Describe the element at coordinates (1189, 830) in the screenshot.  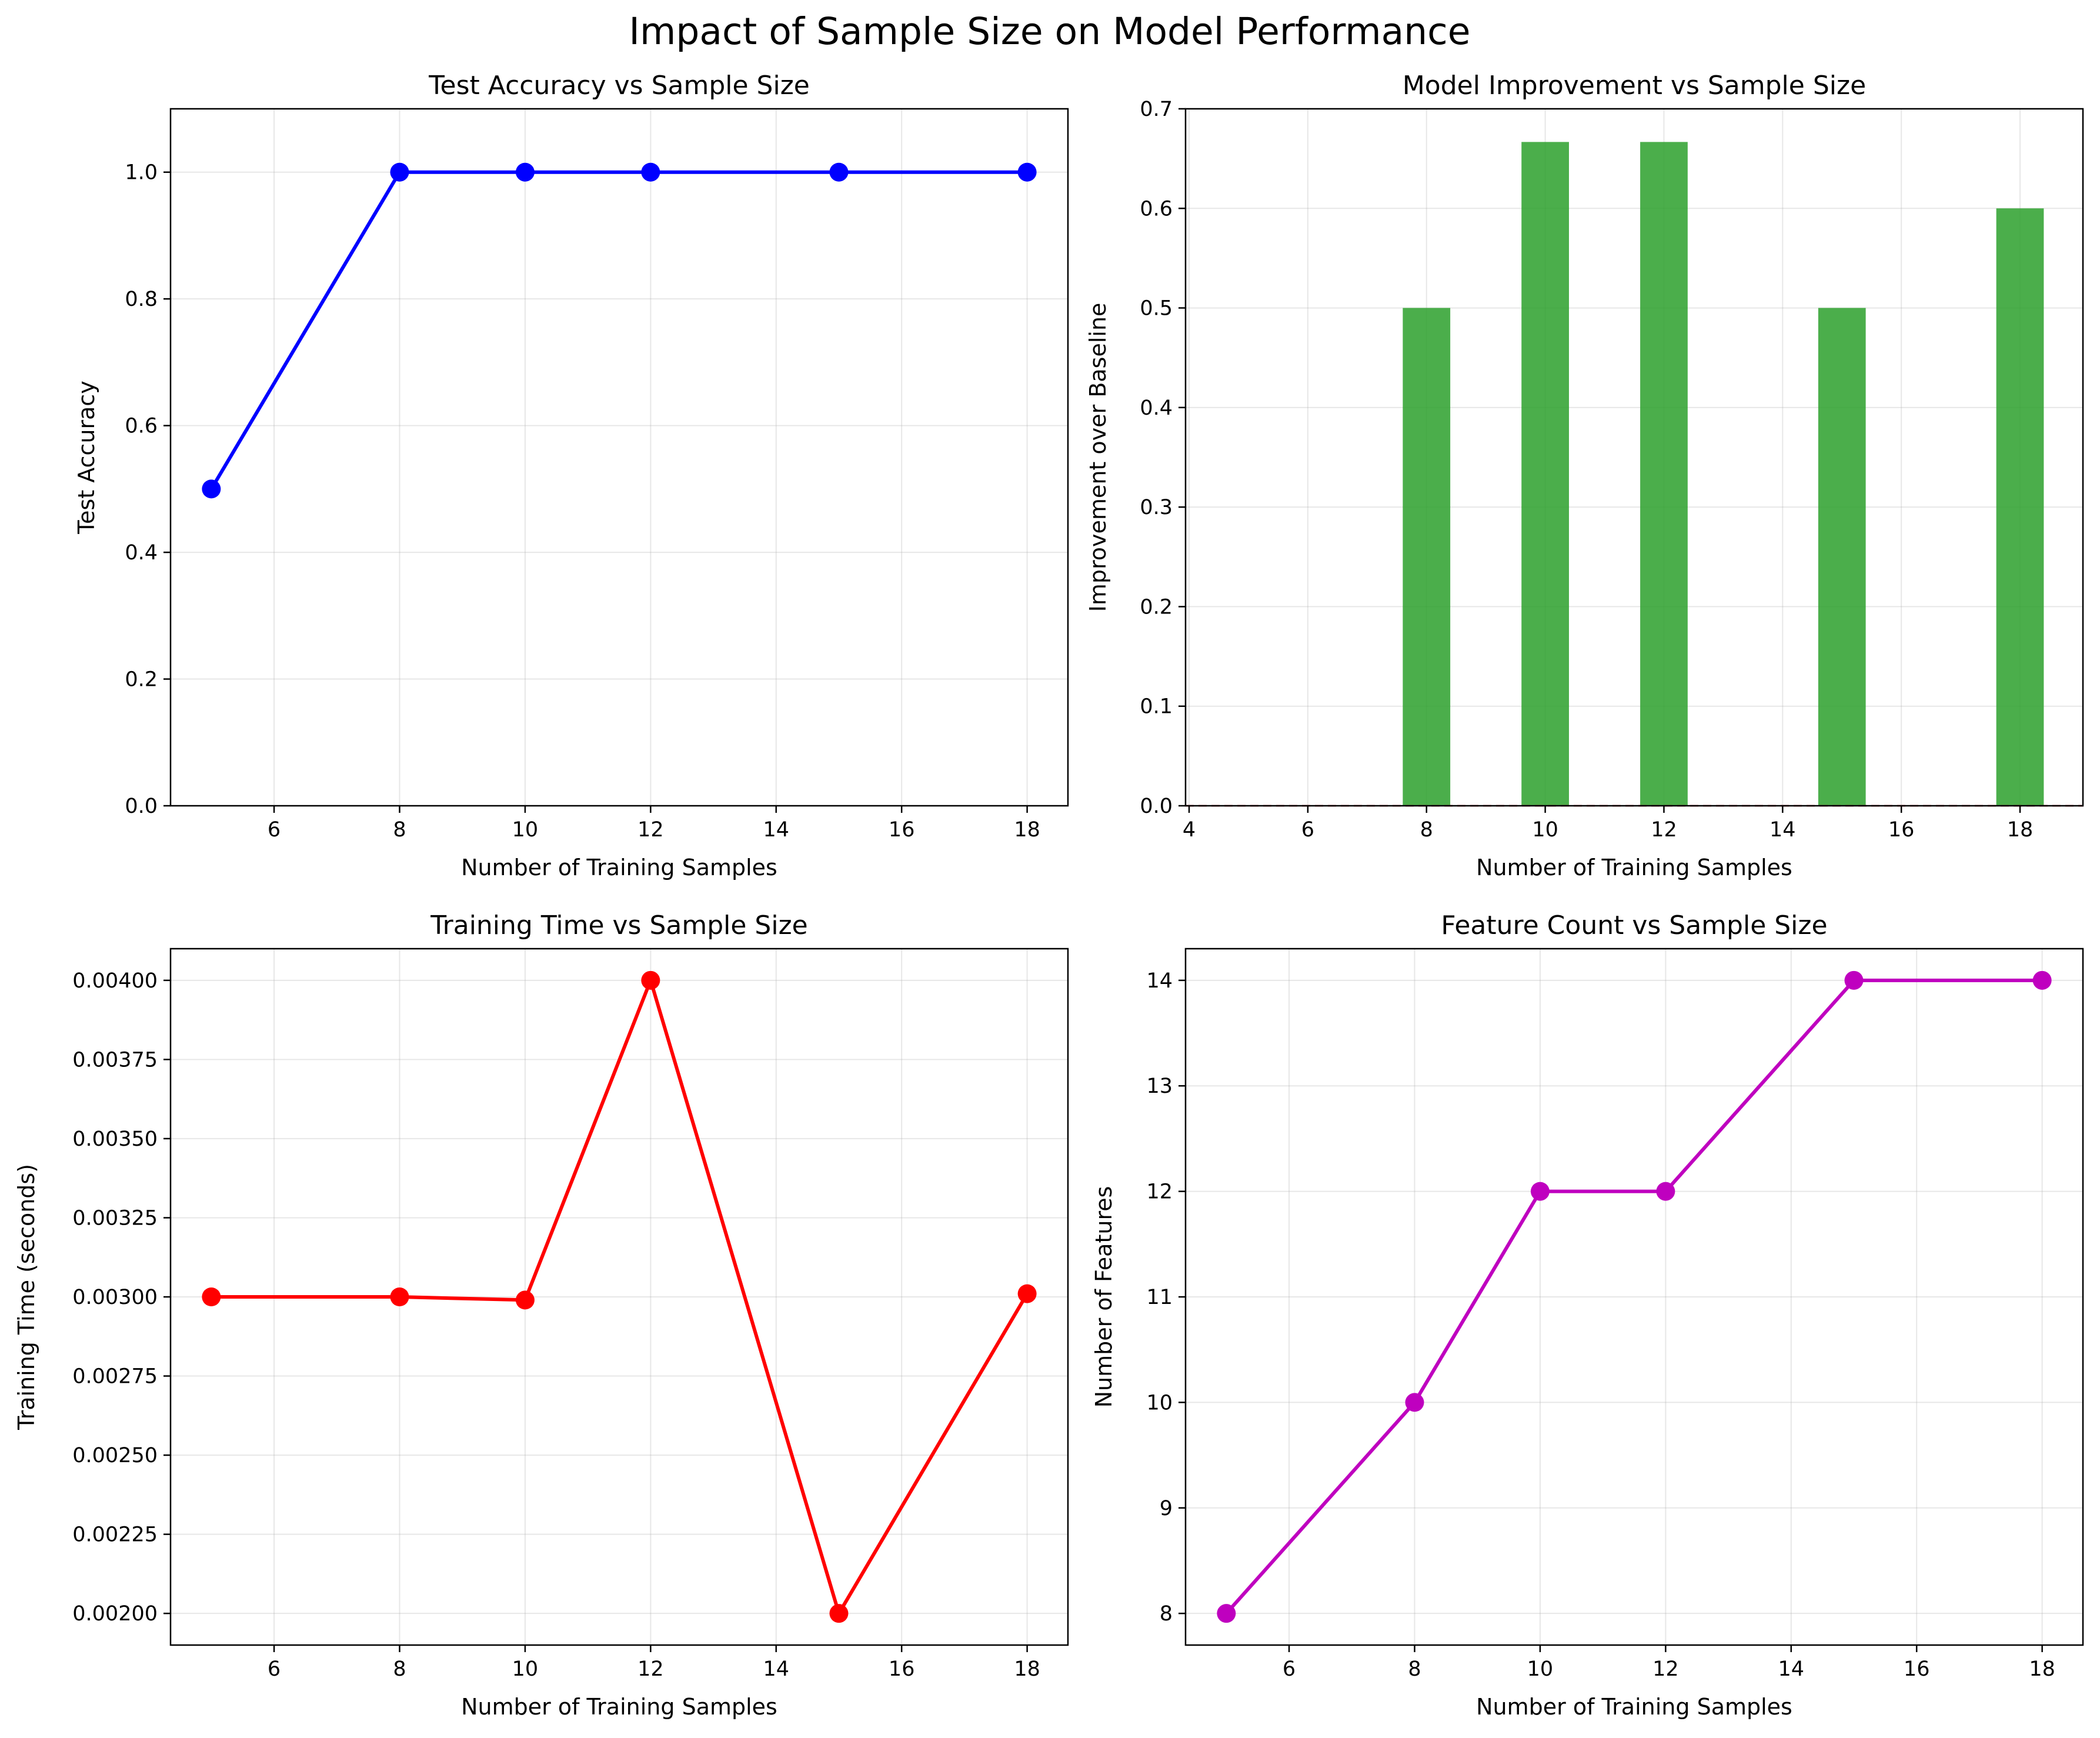
I see `x-tick-label: 4` at that location.